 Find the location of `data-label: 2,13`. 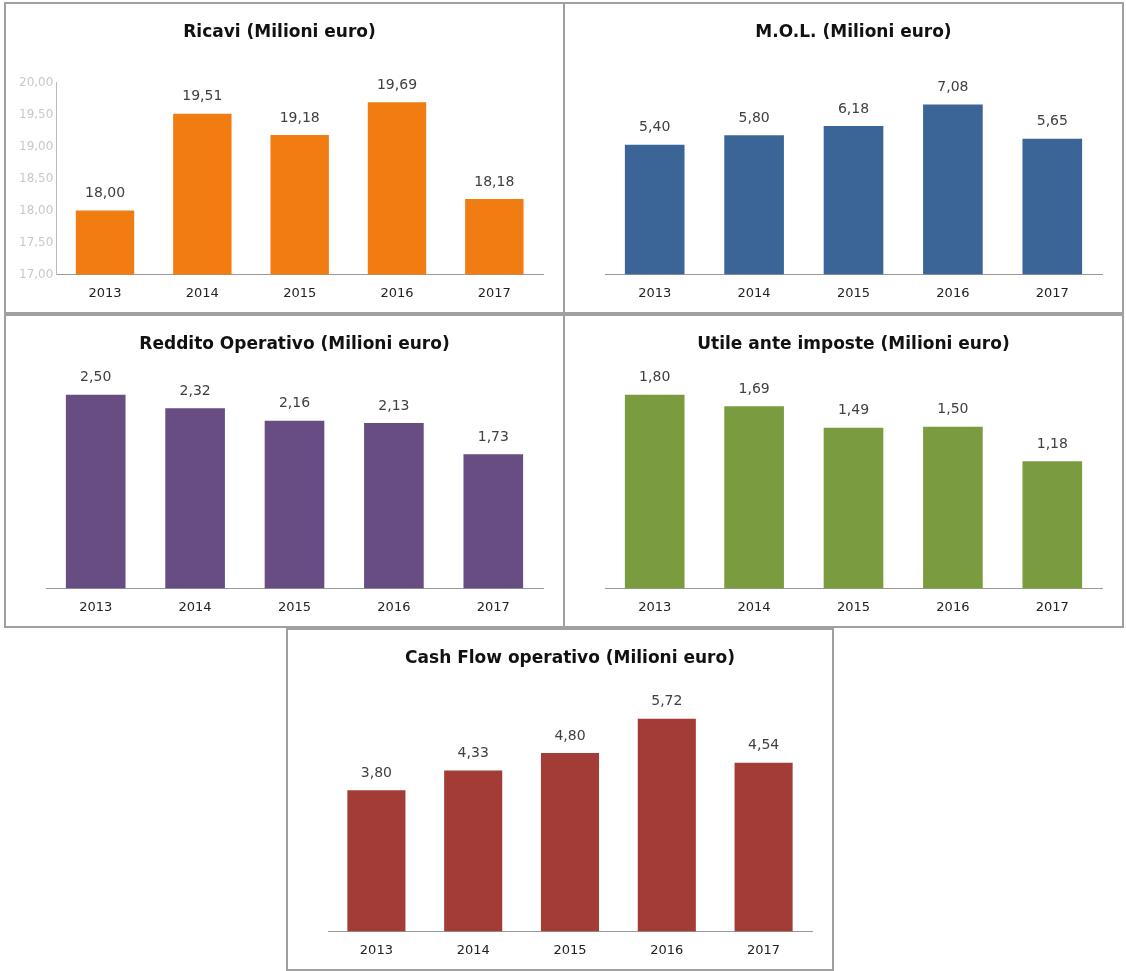

data-label: 2,13 is located at coordinates (394, 404).